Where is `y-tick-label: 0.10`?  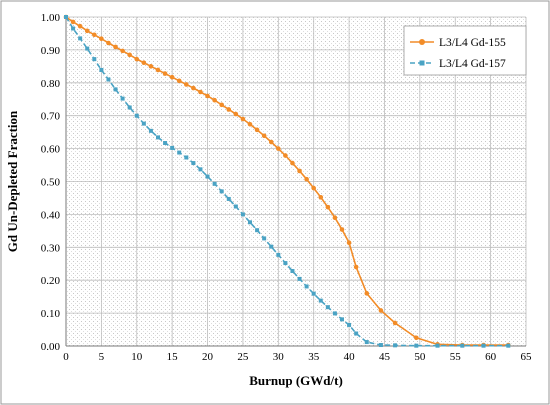
y-tick-label: 0.10 is located at coordinates (51, 314).